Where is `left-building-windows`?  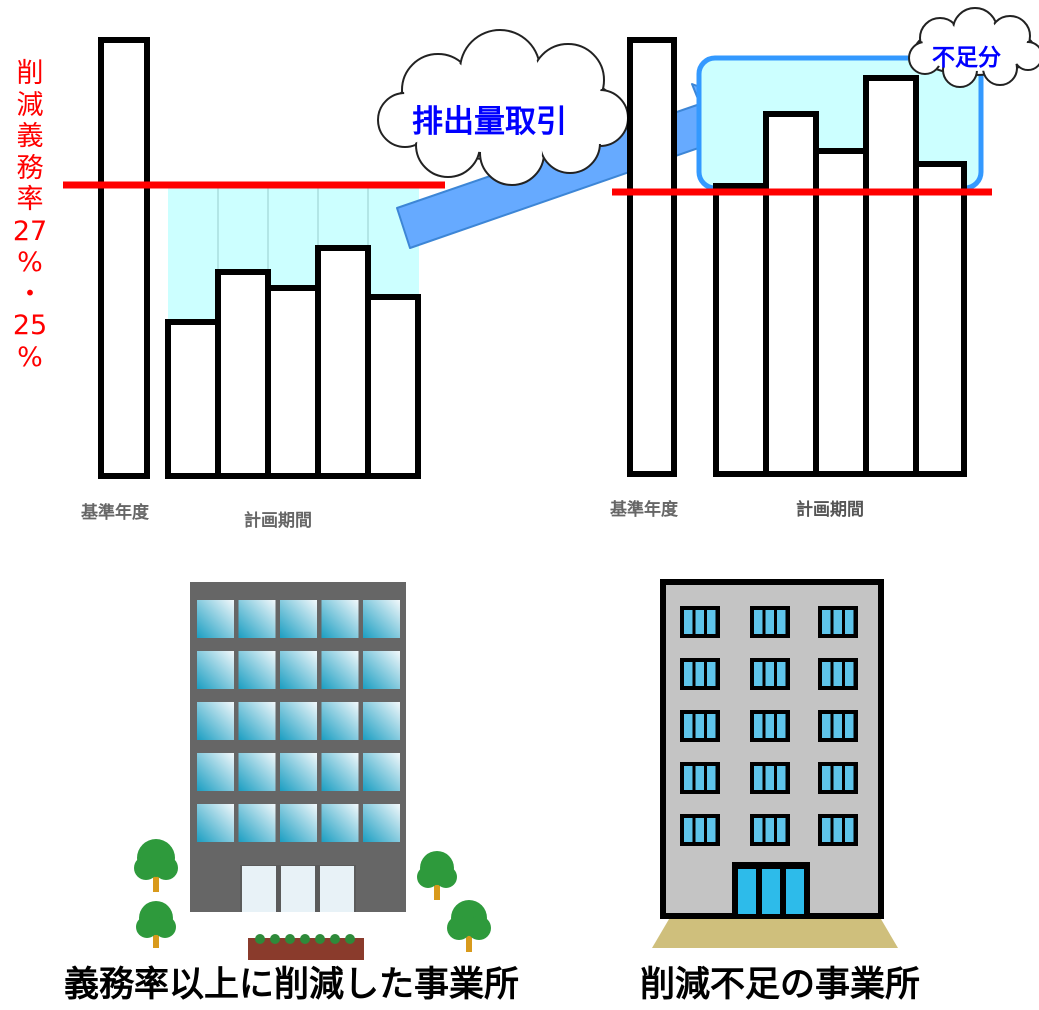 left-building-windows is located at coordinates (298, 721).